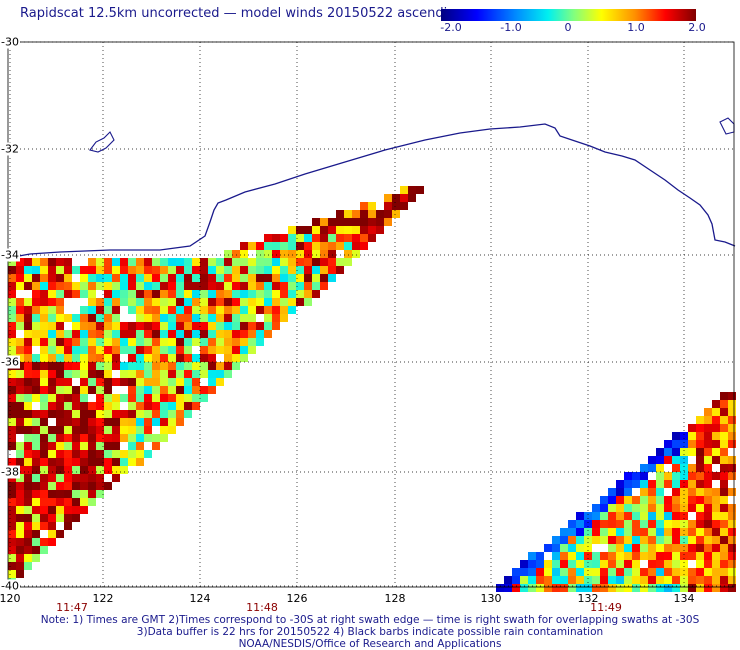 The width and height of the screenshot is (740, 650). What do you see at coordinates (10, 362) in the screenshot?
I see `lat-label: -36` at bounding box center [10, 362].